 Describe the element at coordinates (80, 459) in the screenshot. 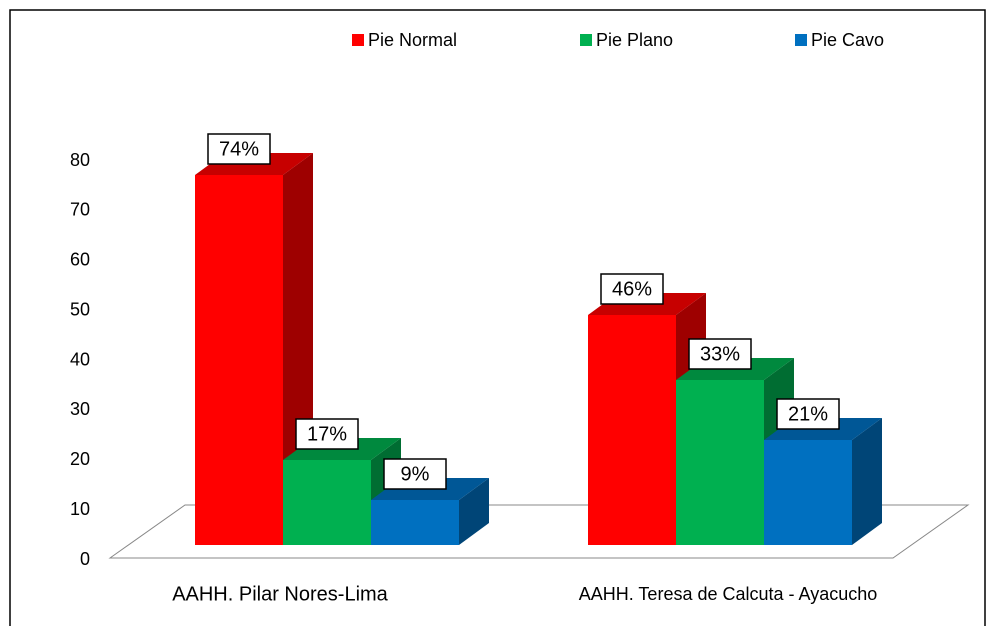

I see `y-tick-label: 20` at that location.